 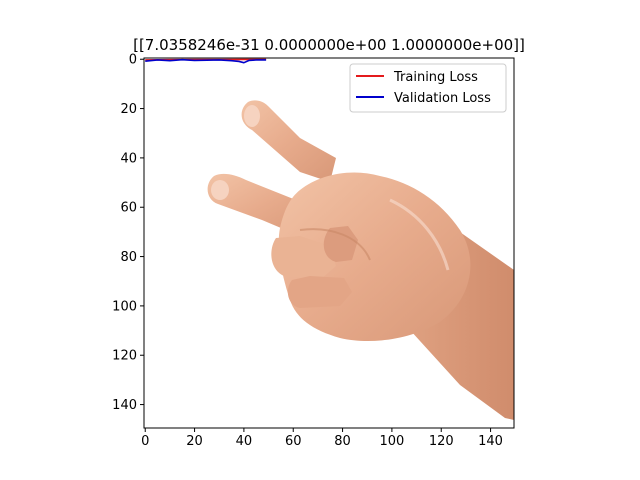 I want to click on series-line-validation-loss, so click(x=206, y=61).